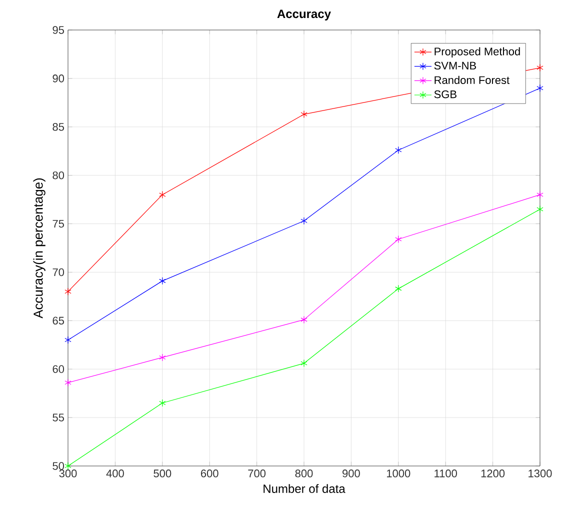 The image size is (566, 520). Describe the element at coordinates (351, 474) in the screenshot. I see `x-tick-label: 900` at that location.